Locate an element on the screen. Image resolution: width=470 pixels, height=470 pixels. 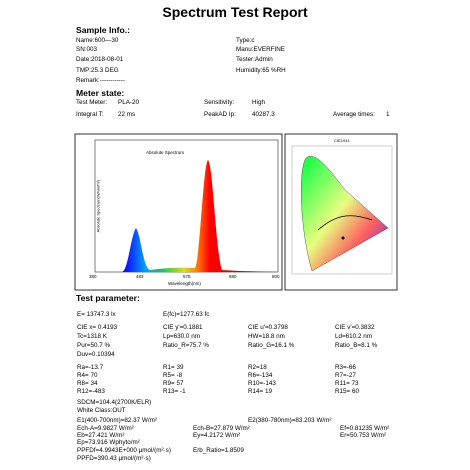
x-tick-label: 380 is located at coordinates (93, 276).